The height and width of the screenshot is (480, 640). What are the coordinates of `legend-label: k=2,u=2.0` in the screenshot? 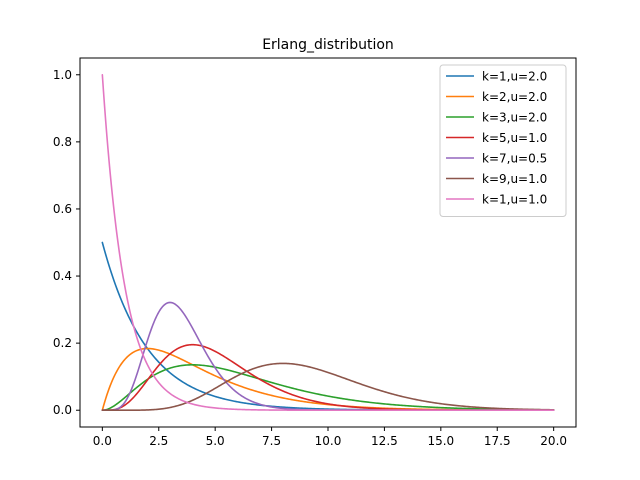 It's located at (514, 97).